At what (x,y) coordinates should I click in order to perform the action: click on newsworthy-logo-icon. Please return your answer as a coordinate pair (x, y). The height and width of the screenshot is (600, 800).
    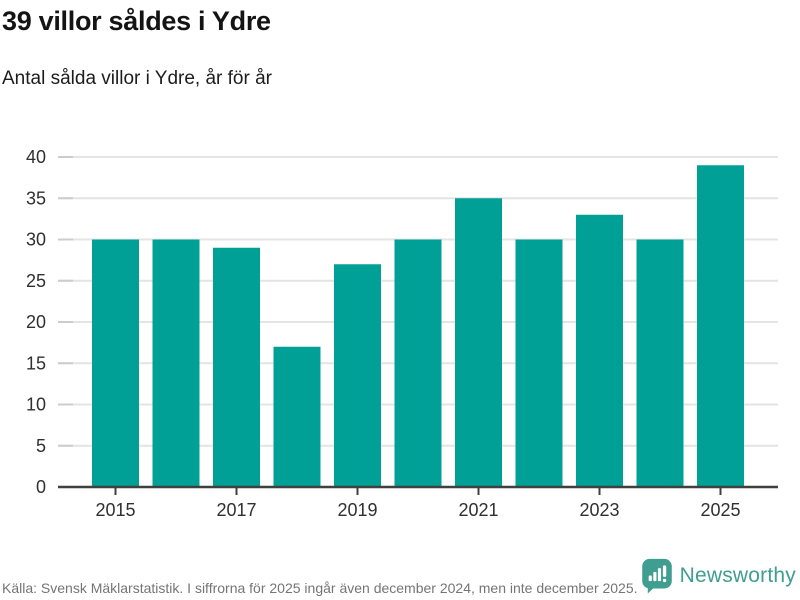
    Looking at the image, I should click on (657, 576).